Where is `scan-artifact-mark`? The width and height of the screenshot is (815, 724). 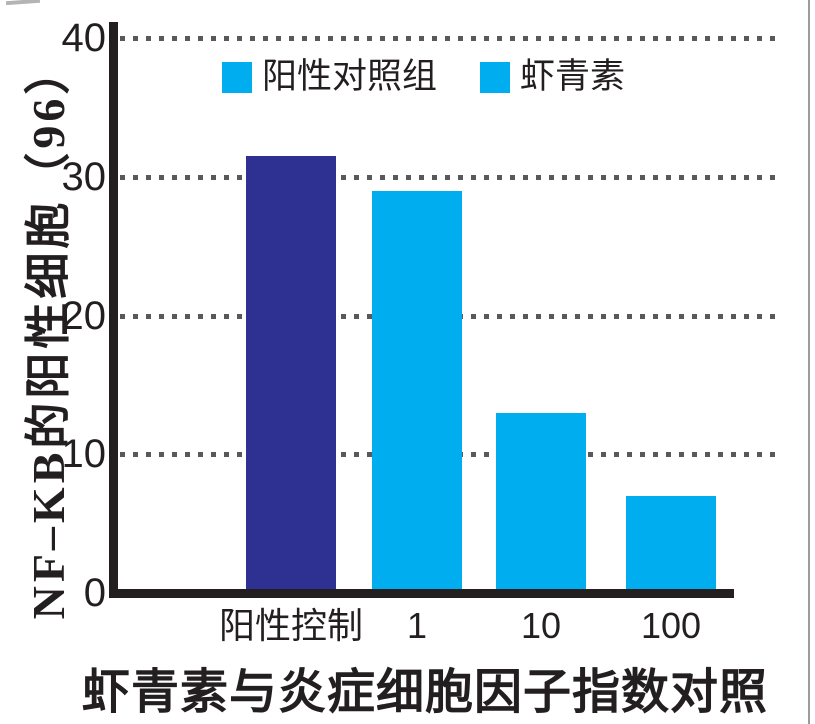
scan-artifact-mark is located at coordinates (23, 3).